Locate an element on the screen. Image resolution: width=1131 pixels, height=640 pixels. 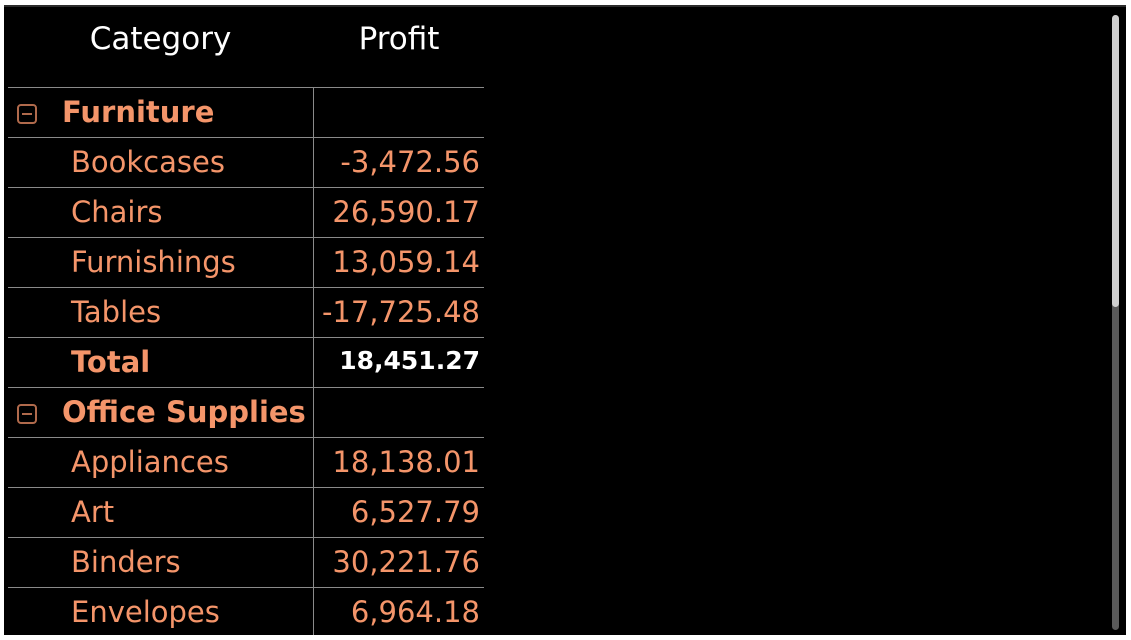
group-label: Furniture is located at coordinates (138, 112).